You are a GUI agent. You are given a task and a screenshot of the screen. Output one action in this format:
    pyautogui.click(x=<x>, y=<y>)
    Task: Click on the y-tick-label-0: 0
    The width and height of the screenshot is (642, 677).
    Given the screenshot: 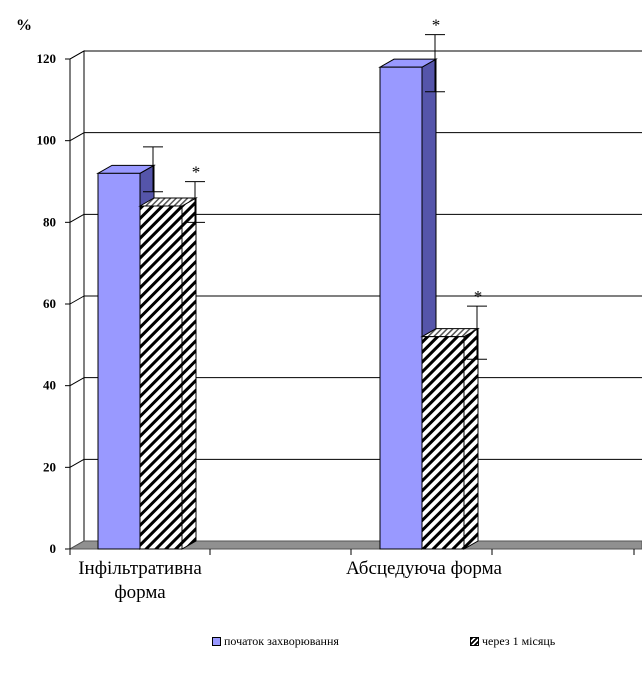 What is the action you would take?
    pyautogui.click(x=53, y=548)
    